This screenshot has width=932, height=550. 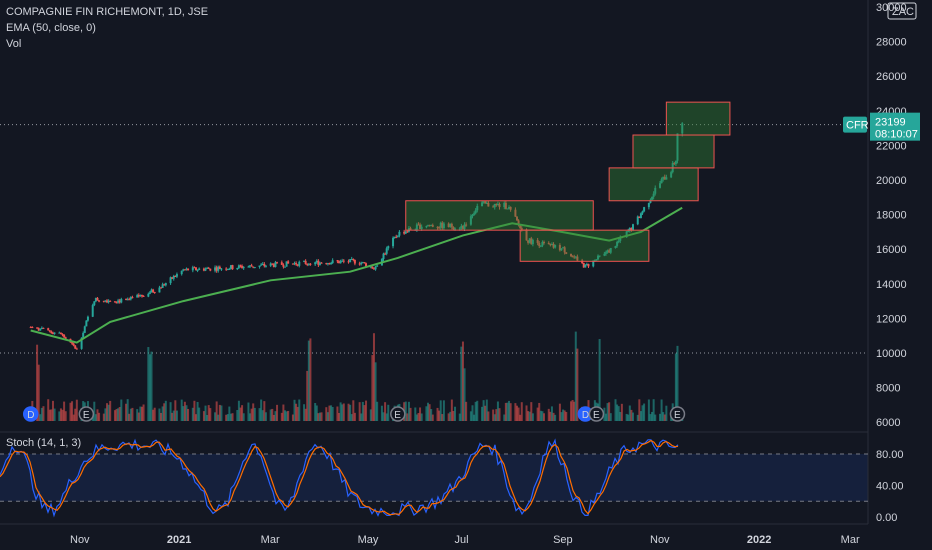 What do you see at coordinates (891, 146) in the screenshot?
I see `y-tick-label: 22000` at bounding box center [891, 146].